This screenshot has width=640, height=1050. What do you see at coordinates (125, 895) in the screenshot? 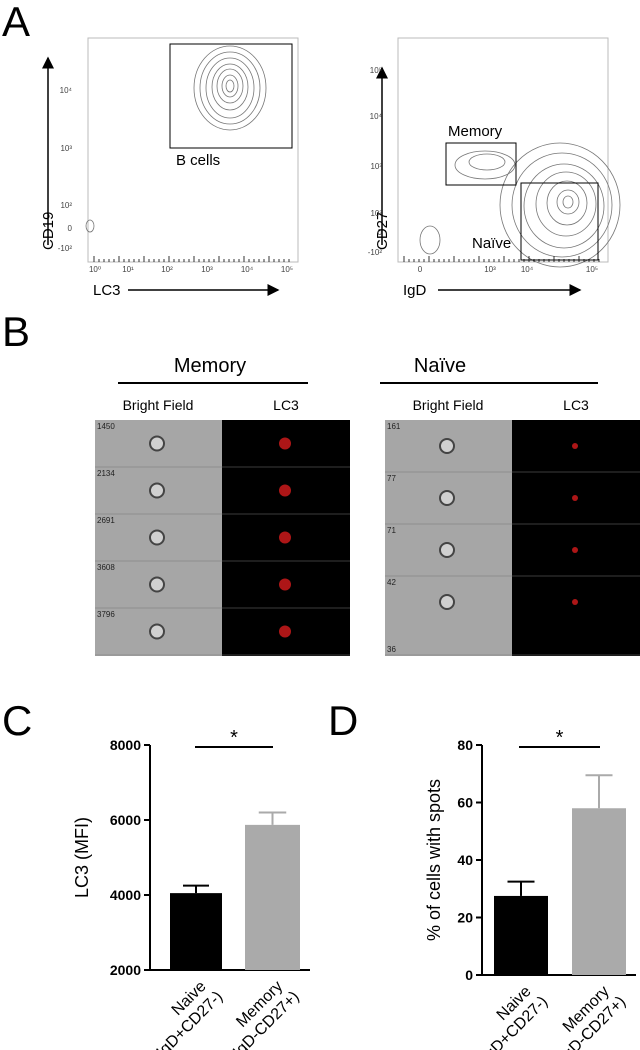
I see `y-tick-label: 4000` at bounding box center [125, 895].